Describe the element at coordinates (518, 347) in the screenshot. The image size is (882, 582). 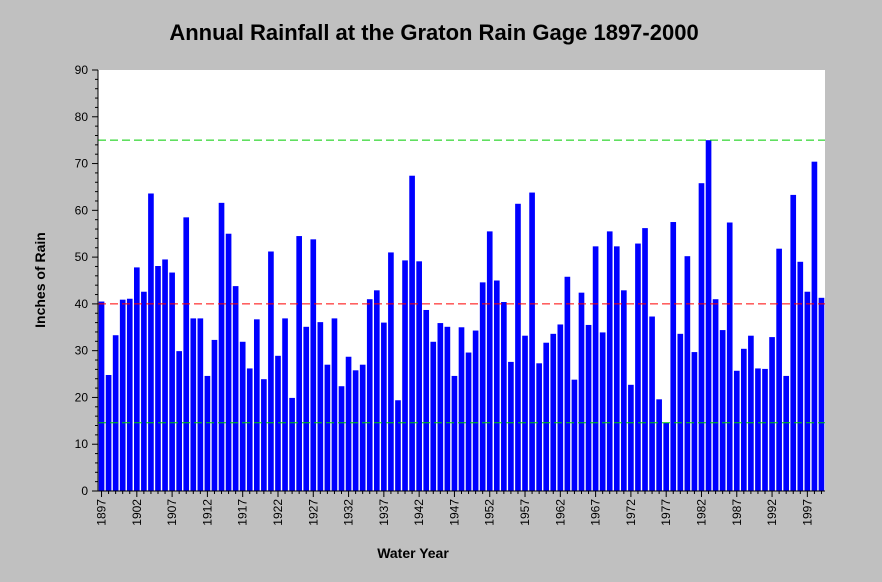
I see `bar-1956` at that location.